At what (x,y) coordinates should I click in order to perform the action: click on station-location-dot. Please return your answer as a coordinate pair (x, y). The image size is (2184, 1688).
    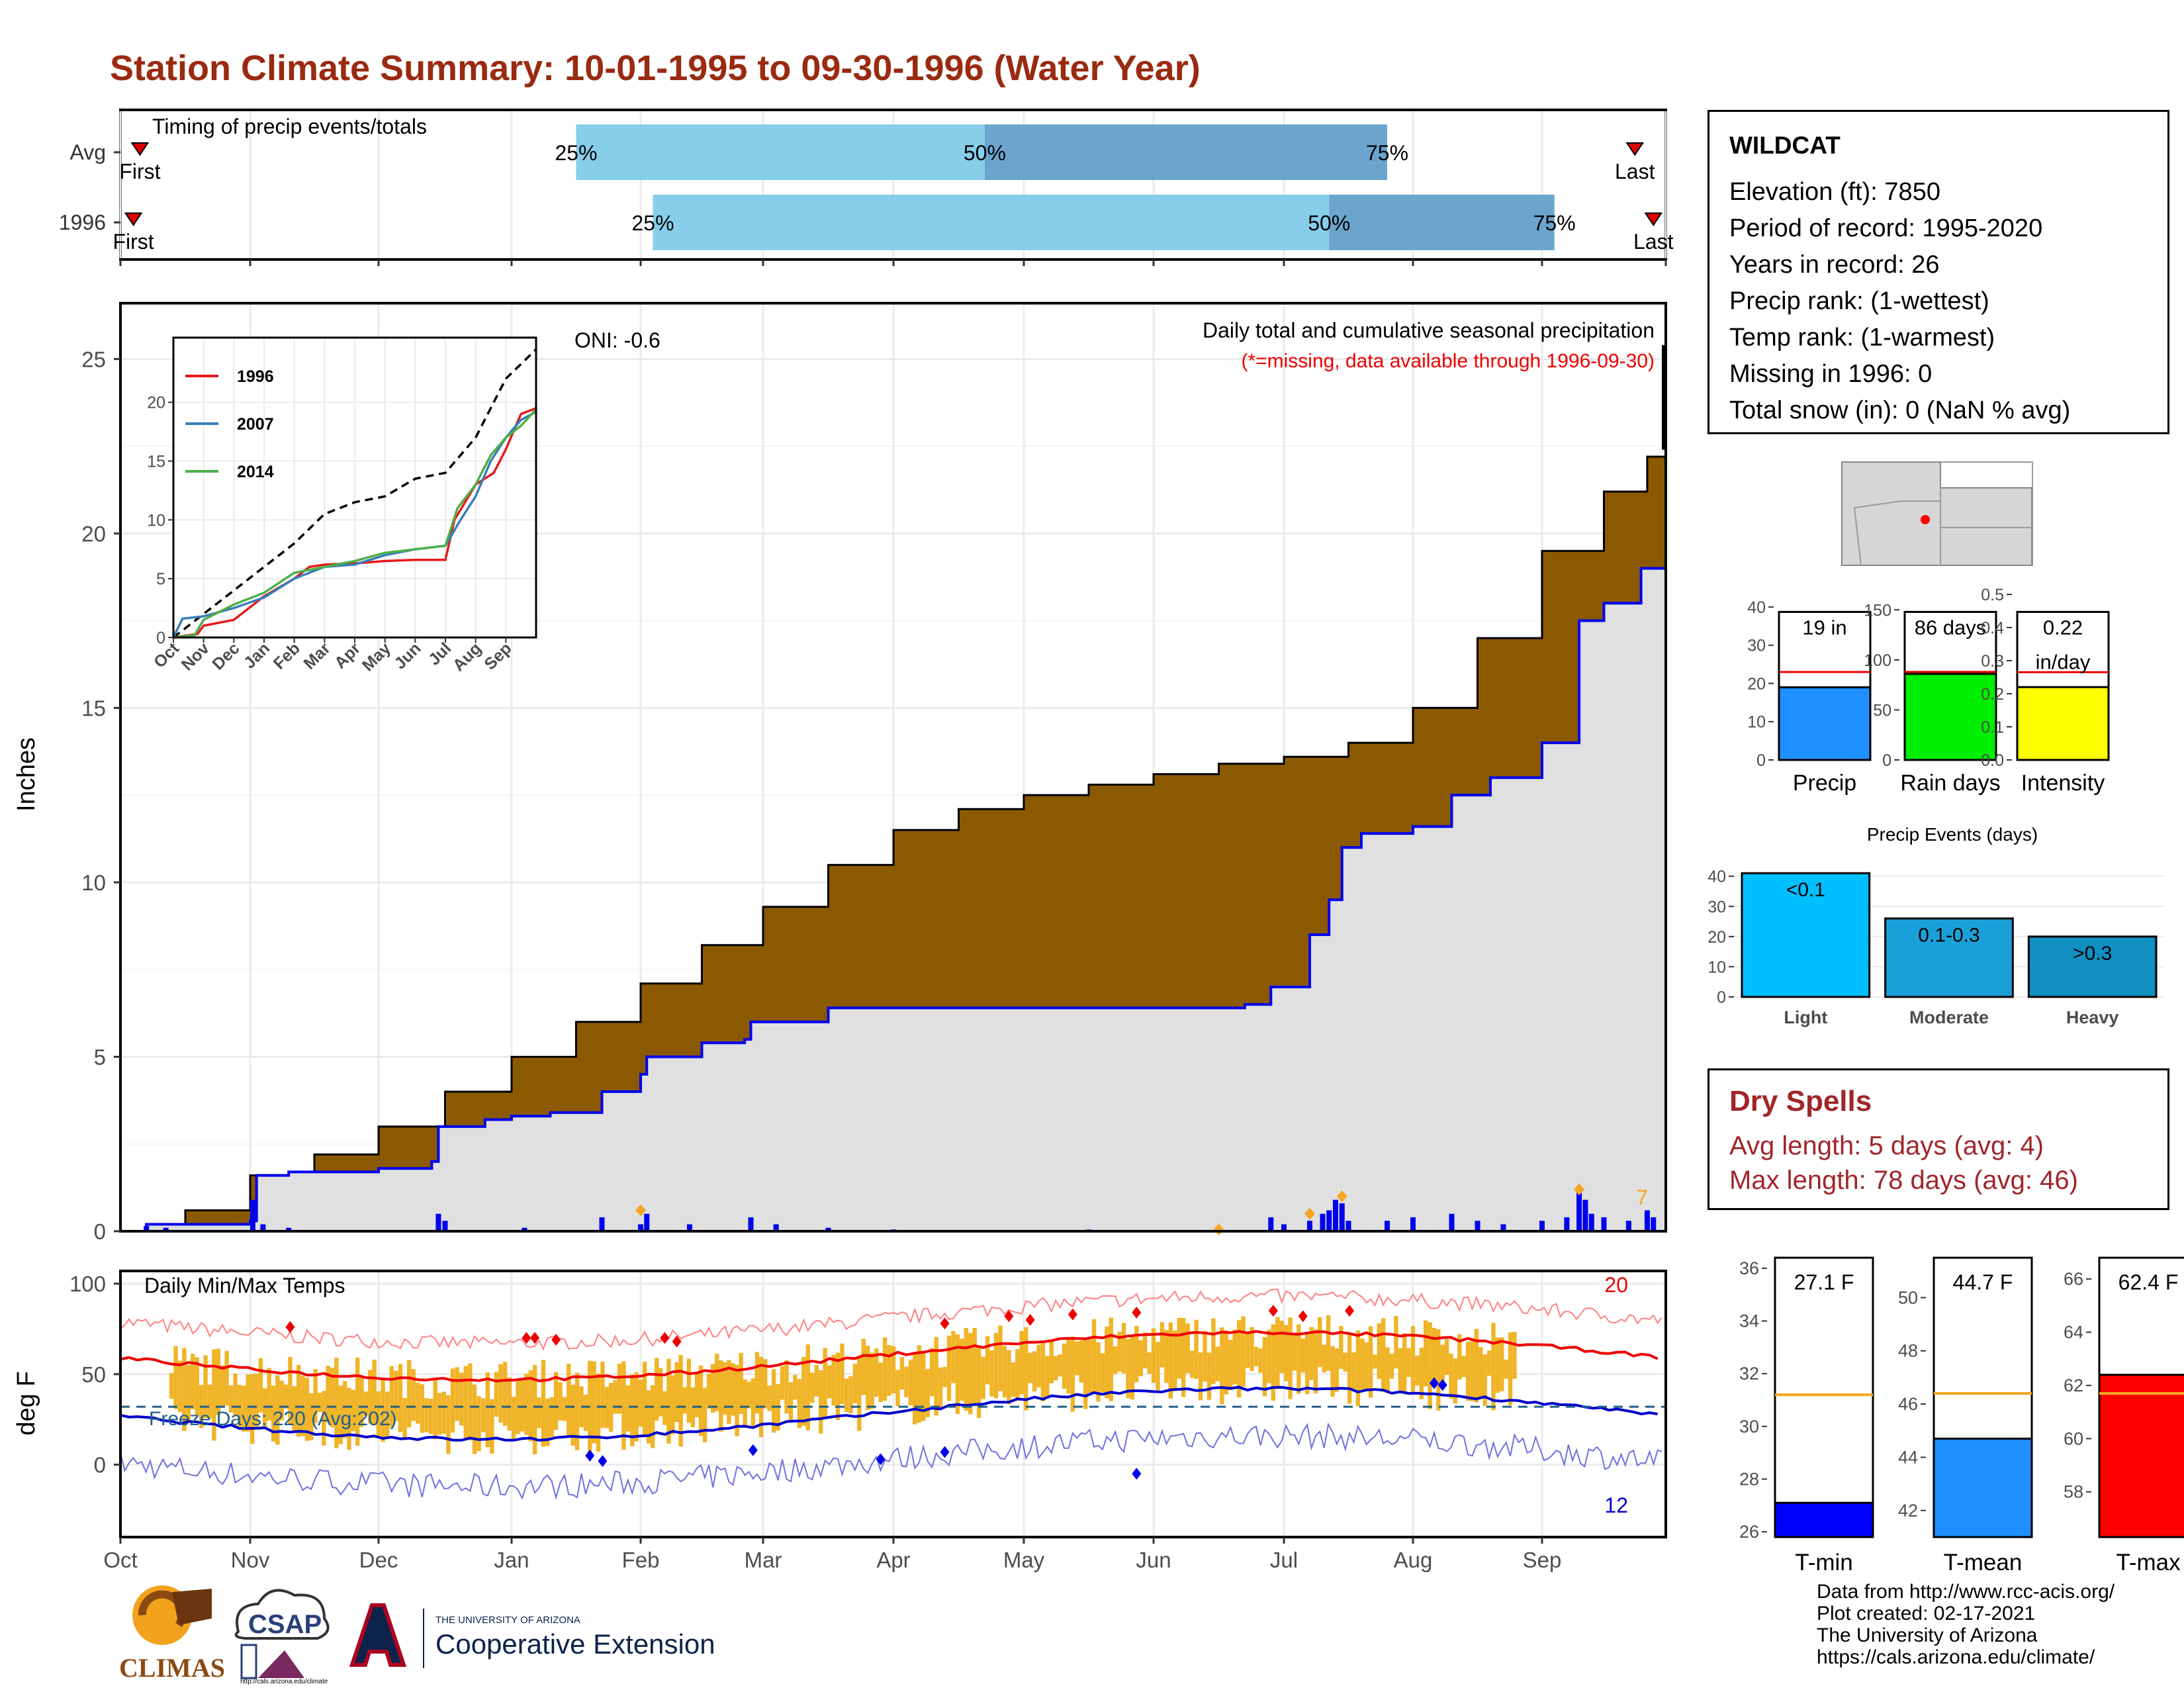
    Looking at the image, I should click on (1925, 519).